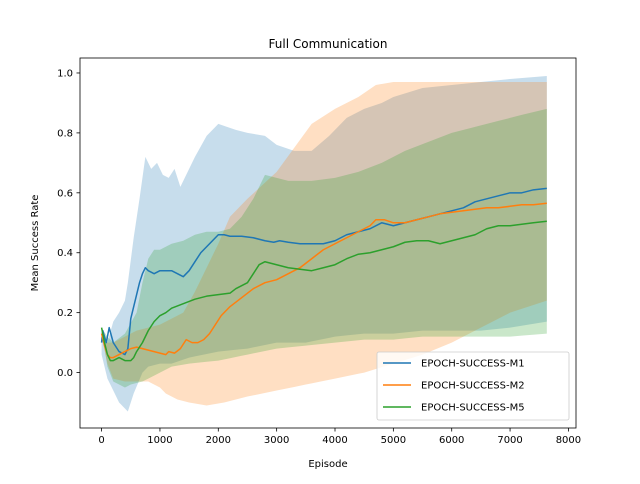 The height and width of the screenshot is (484, 640). Describe the element at coordinates (509, 440) in the screenshot. I see `x-tick-label: 7000` at that location.